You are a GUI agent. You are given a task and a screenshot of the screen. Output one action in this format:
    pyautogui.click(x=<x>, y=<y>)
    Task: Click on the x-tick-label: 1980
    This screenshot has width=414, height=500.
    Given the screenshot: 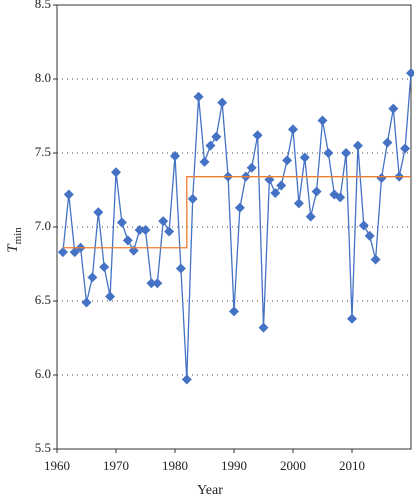 What is the action you would take?
    pyautogui.click(x=175, y=465)
    